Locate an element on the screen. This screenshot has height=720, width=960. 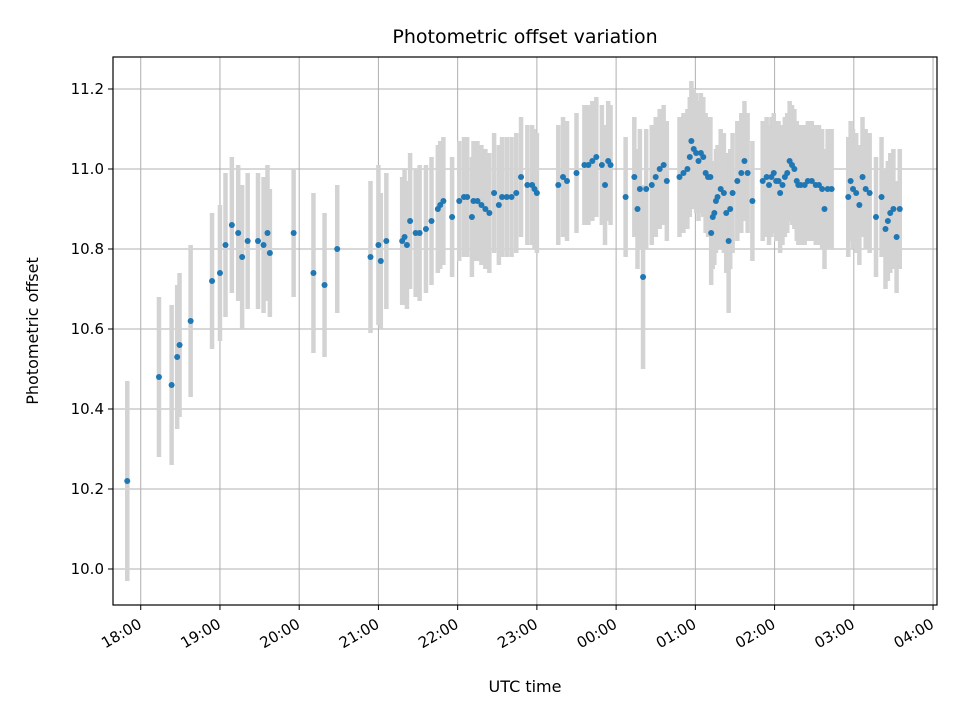
y-axis-label: Photometric offset is located at coordinates (32, 331).